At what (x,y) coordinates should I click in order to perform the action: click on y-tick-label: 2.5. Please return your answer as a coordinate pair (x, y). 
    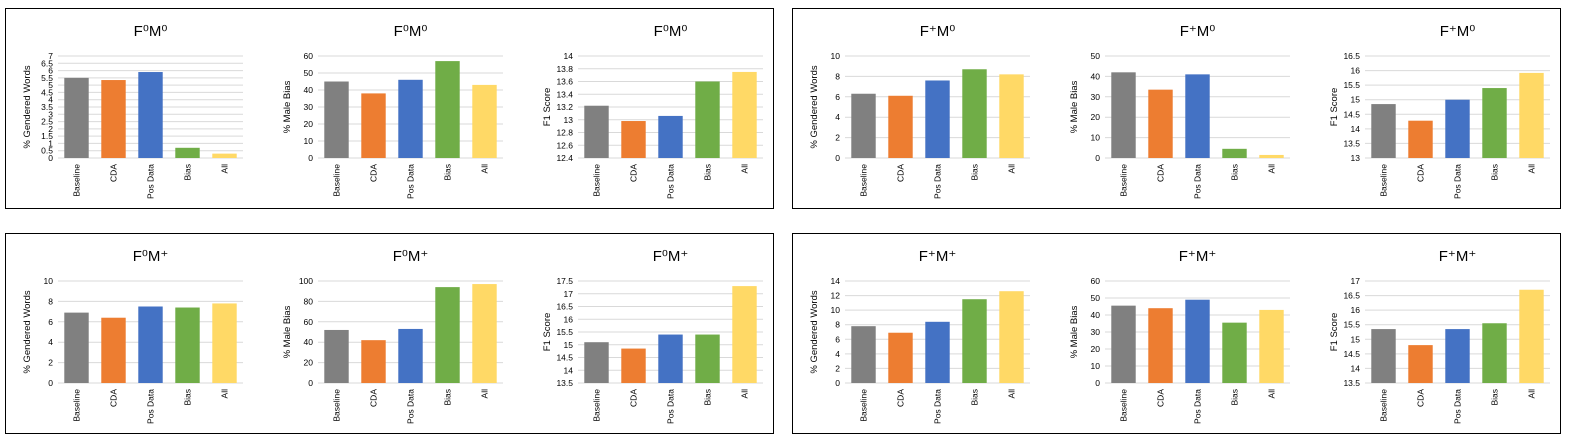
    Looking at the image, I should click on (47, 122).